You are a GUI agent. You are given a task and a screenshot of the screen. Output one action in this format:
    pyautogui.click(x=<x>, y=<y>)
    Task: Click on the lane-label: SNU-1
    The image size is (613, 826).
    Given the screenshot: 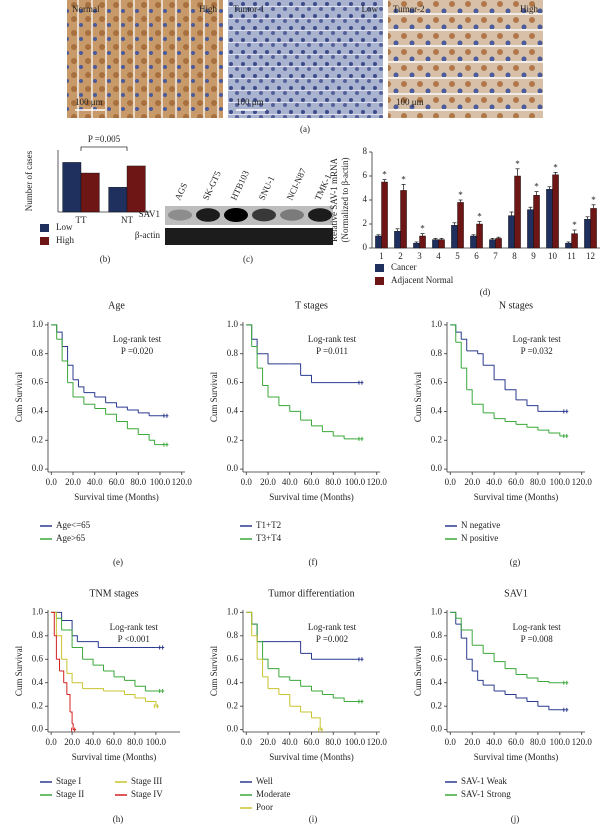 What is the action you would take?
    pyautogui.click(x=267, y=187)
    